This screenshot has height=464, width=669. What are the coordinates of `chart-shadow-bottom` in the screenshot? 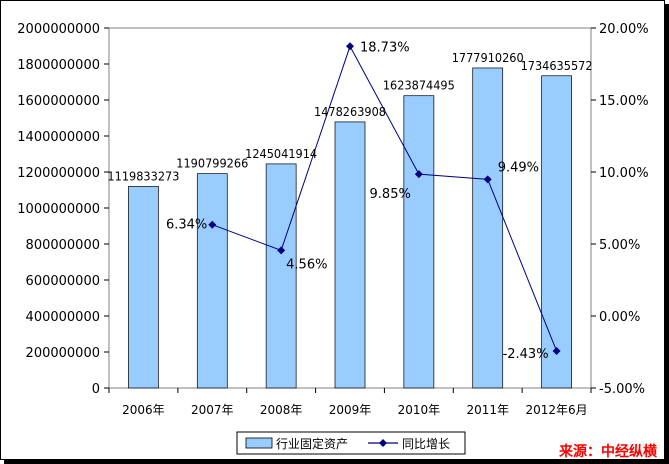 It's located at (336, 462).